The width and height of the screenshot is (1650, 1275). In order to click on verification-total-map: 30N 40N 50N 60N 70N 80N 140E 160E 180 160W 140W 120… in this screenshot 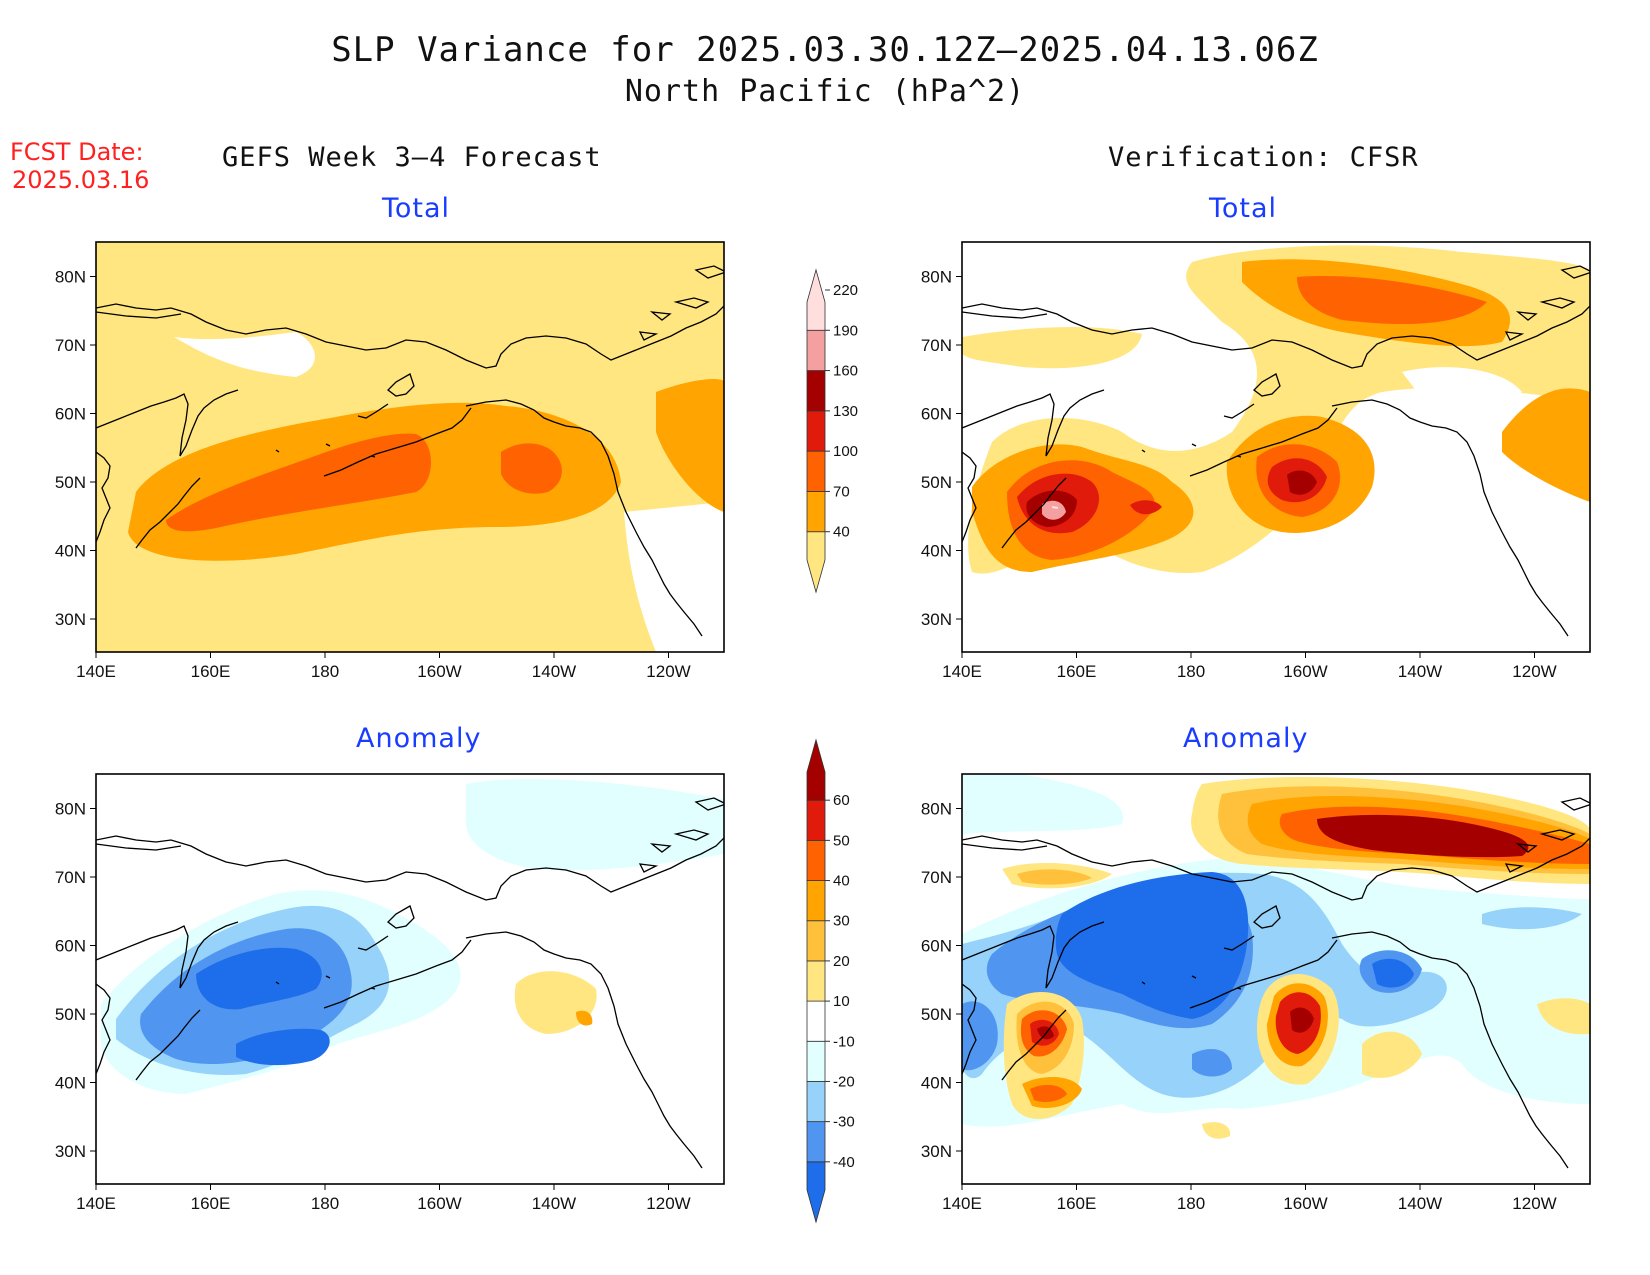, I will do `click(1256, 461)`.